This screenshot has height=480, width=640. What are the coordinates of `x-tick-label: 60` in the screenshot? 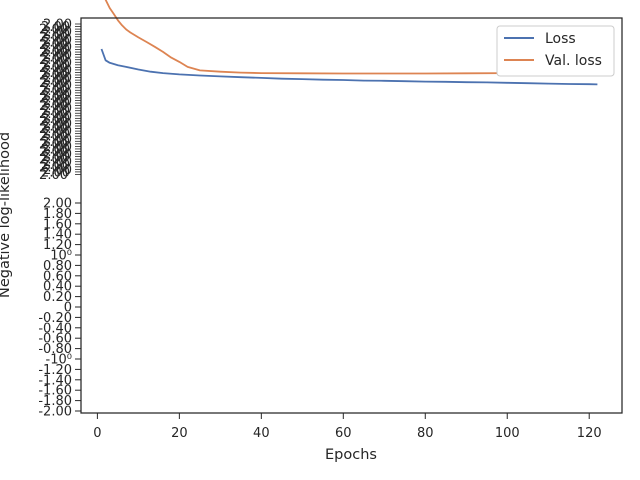 It's located at (343, 433).